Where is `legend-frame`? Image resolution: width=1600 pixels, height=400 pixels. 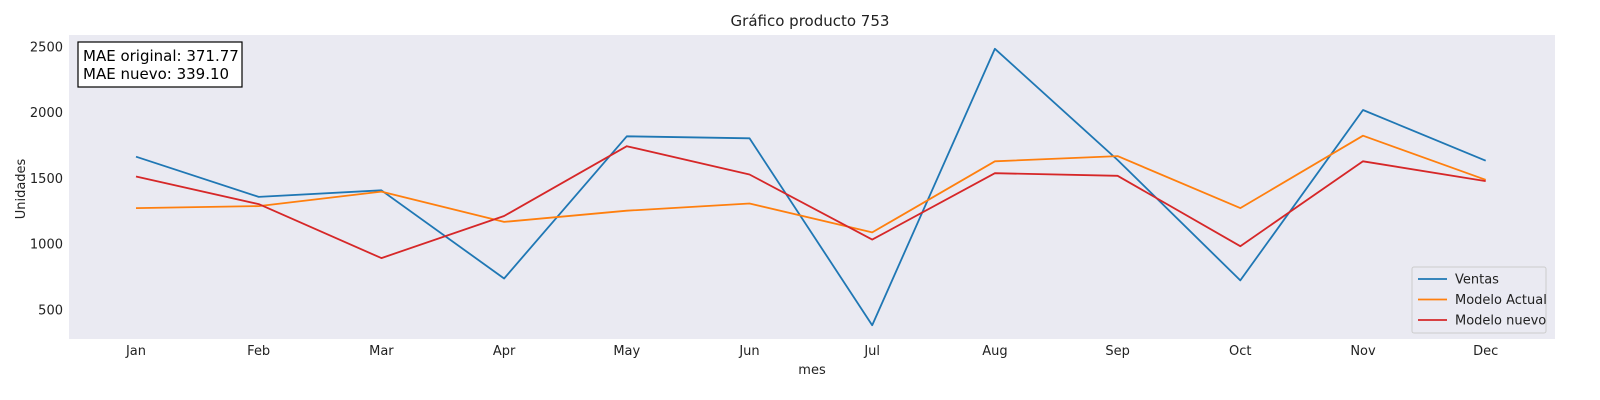
legend-frame is located at coordinates (1479, 300).